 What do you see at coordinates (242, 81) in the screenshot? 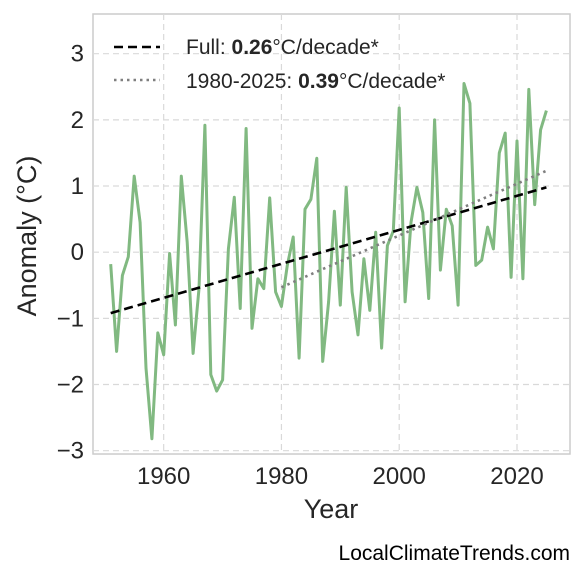
I see `legend-recent-name: 1980-2025:` at bounding box center [242, 81].